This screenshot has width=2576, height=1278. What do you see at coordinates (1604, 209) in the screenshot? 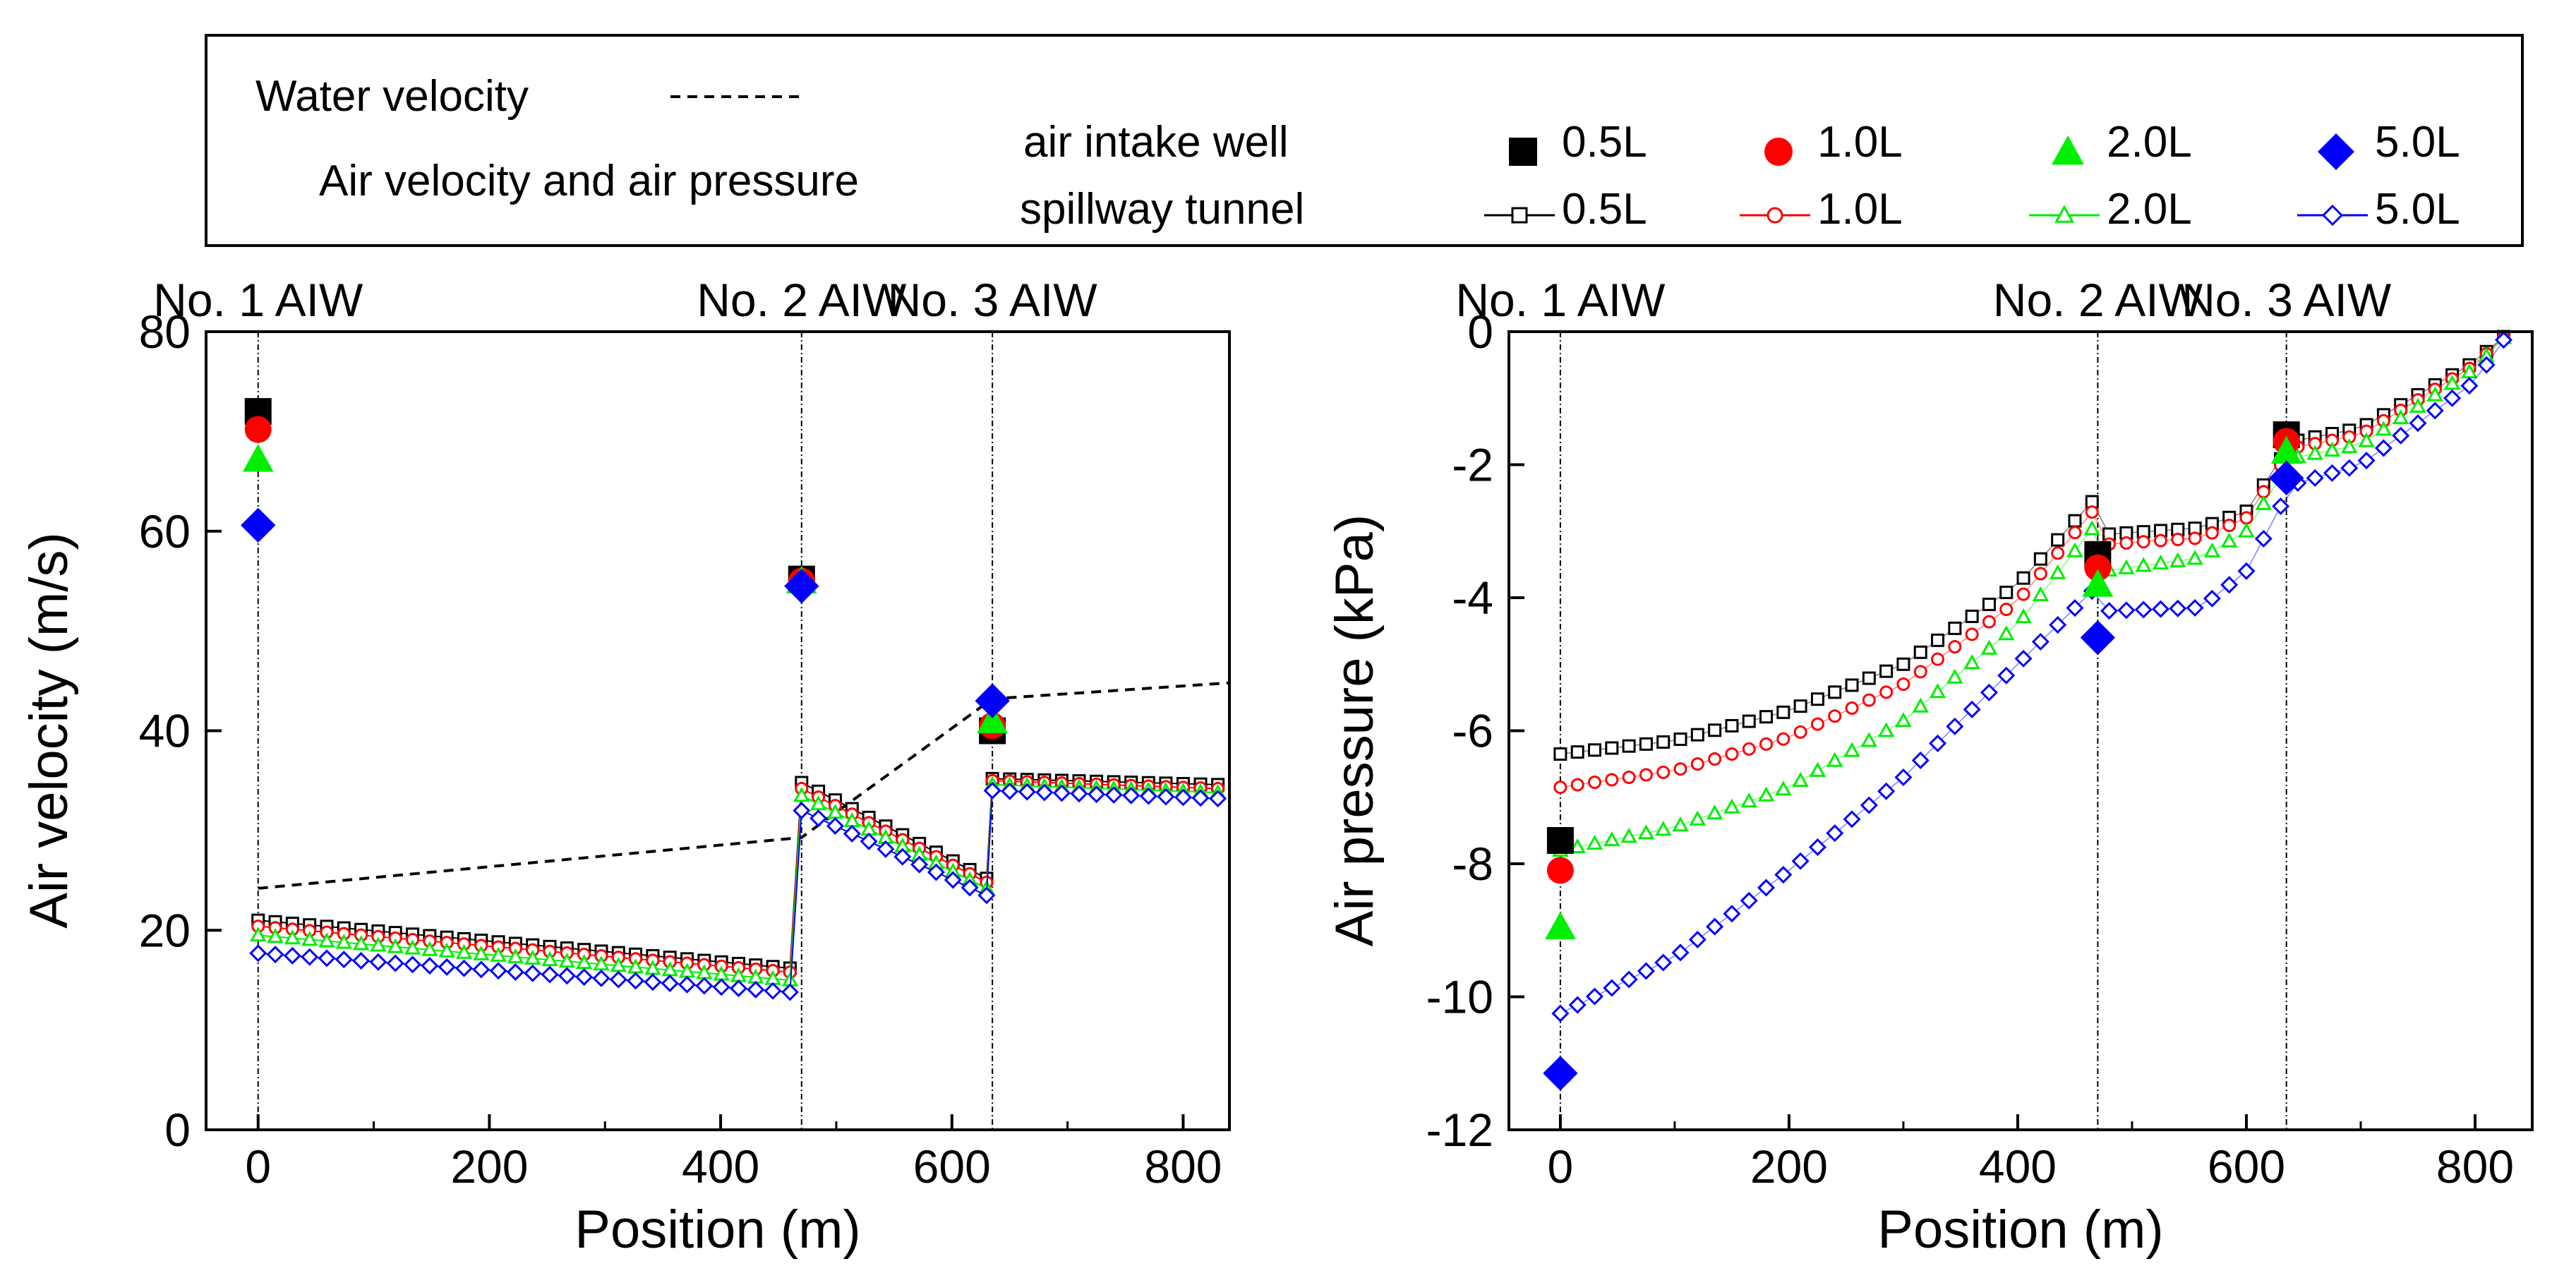
I see `legend-label-tunnel-0.5L: 0.5L` at bounding box center [1604, 209].